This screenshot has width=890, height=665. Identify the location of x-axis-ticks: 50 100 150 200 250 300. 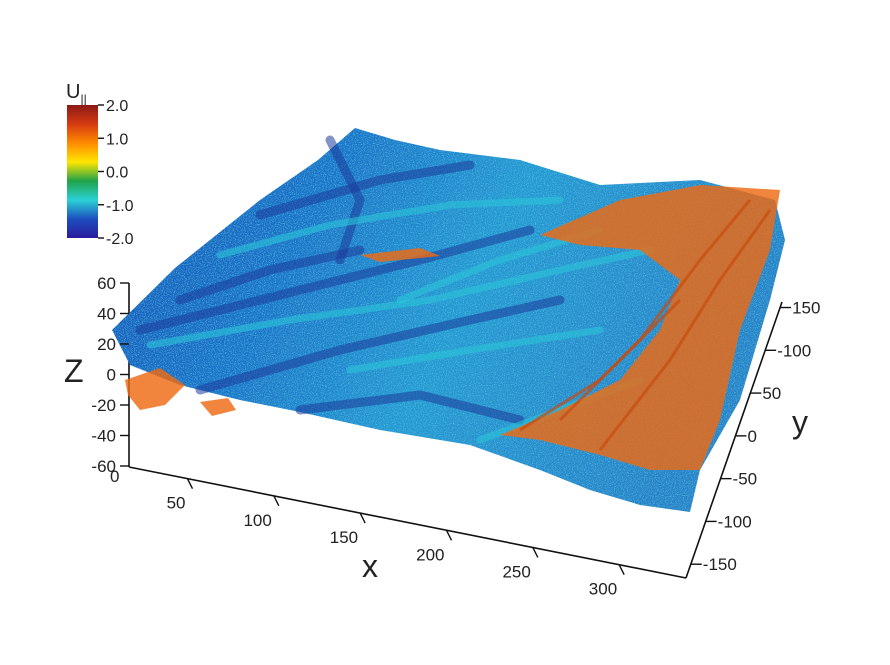
(396, 538).